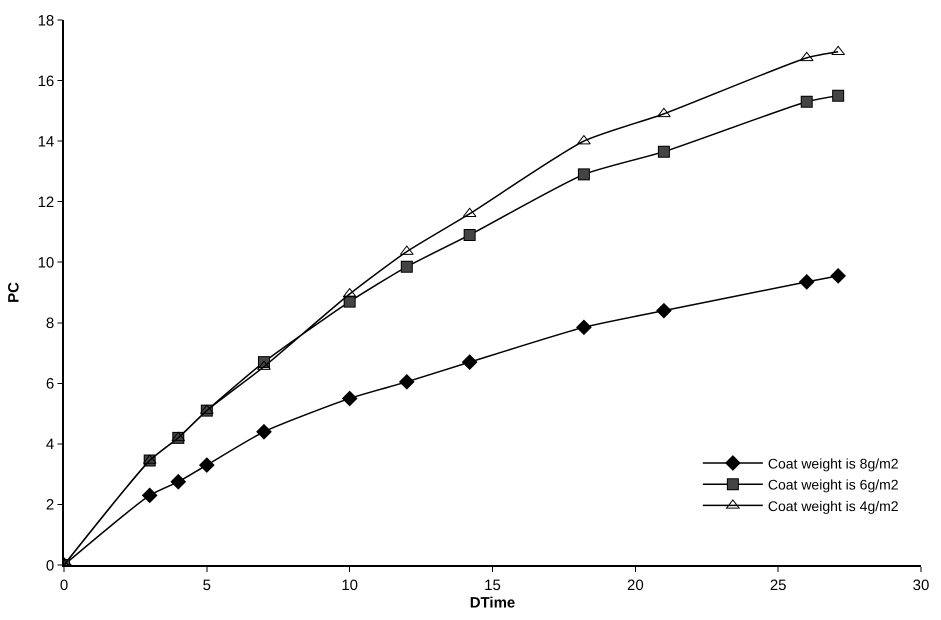  I want to click on y-tick-label: 6, so click(50, 384).